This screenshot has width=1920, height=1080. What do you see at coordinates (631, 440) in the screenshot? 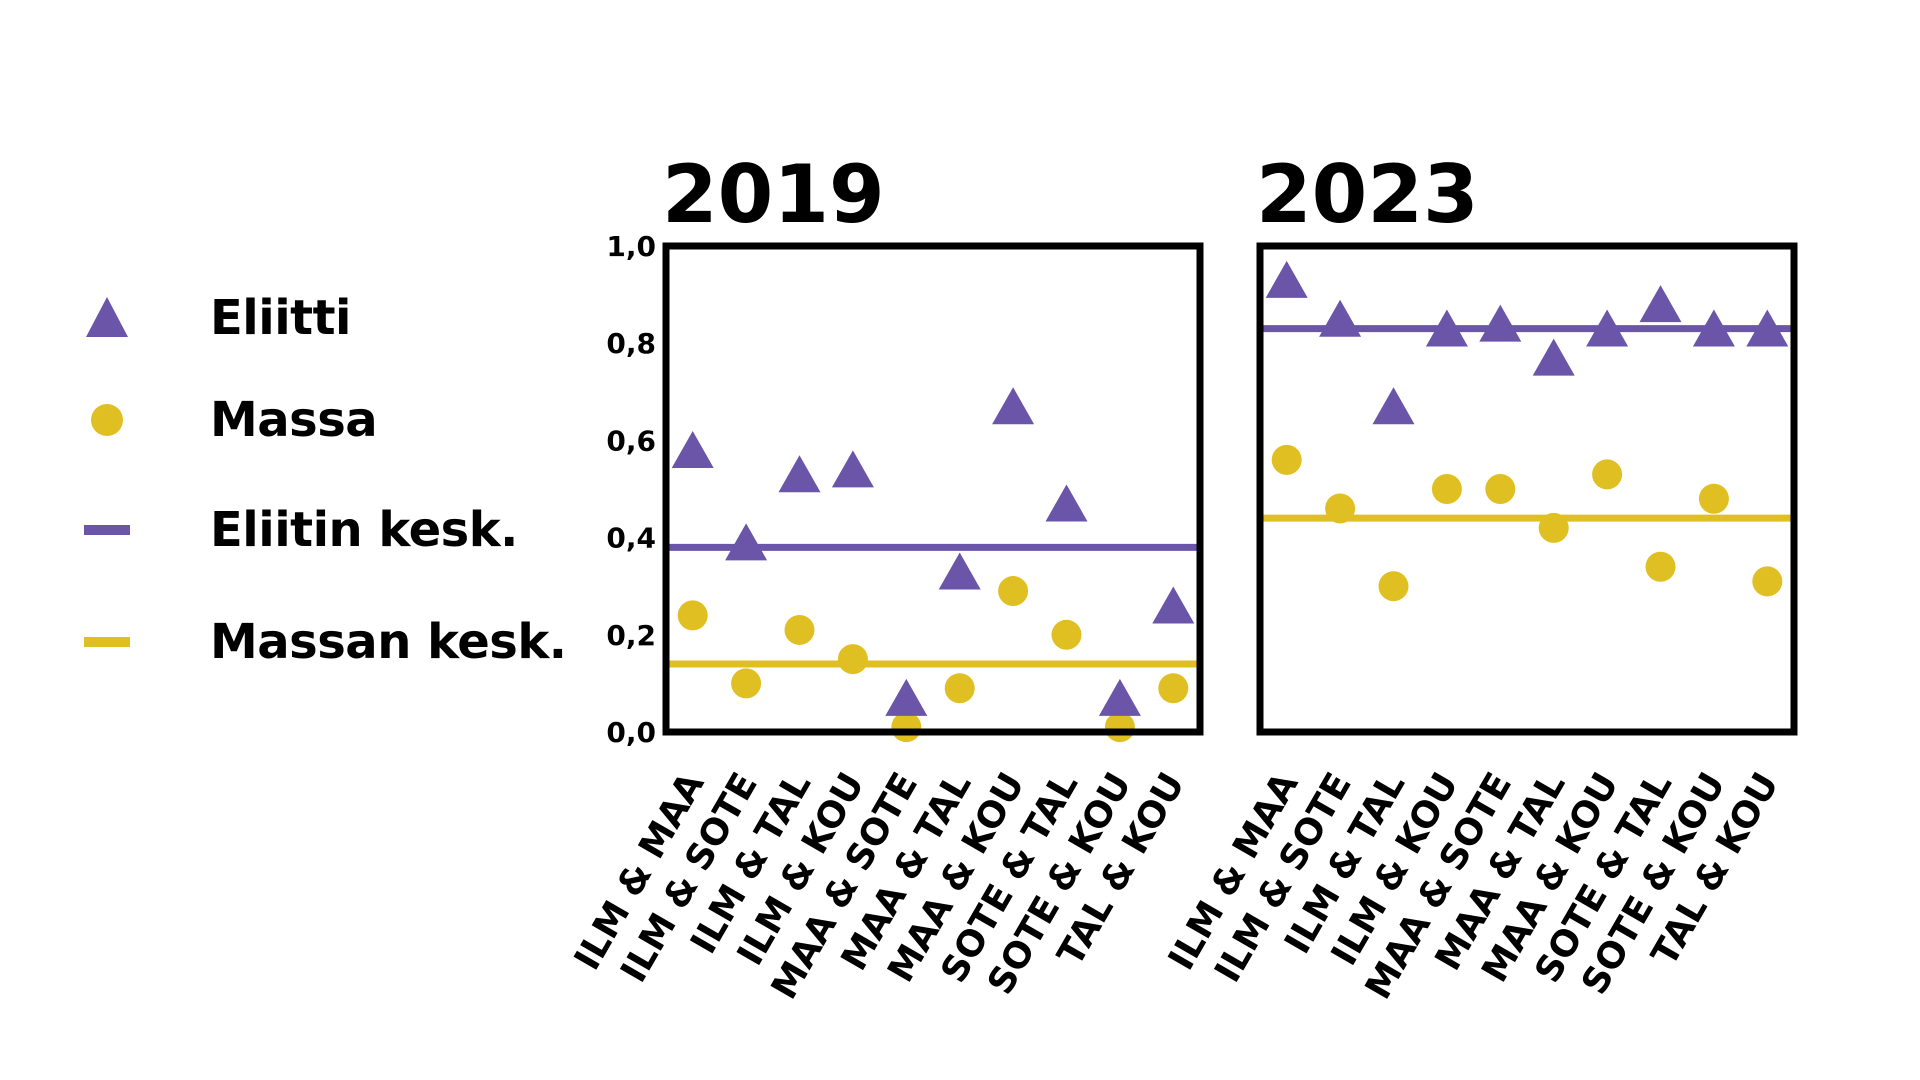
I see `y-tick-label: 0,6` at bounding box center [631, 440].